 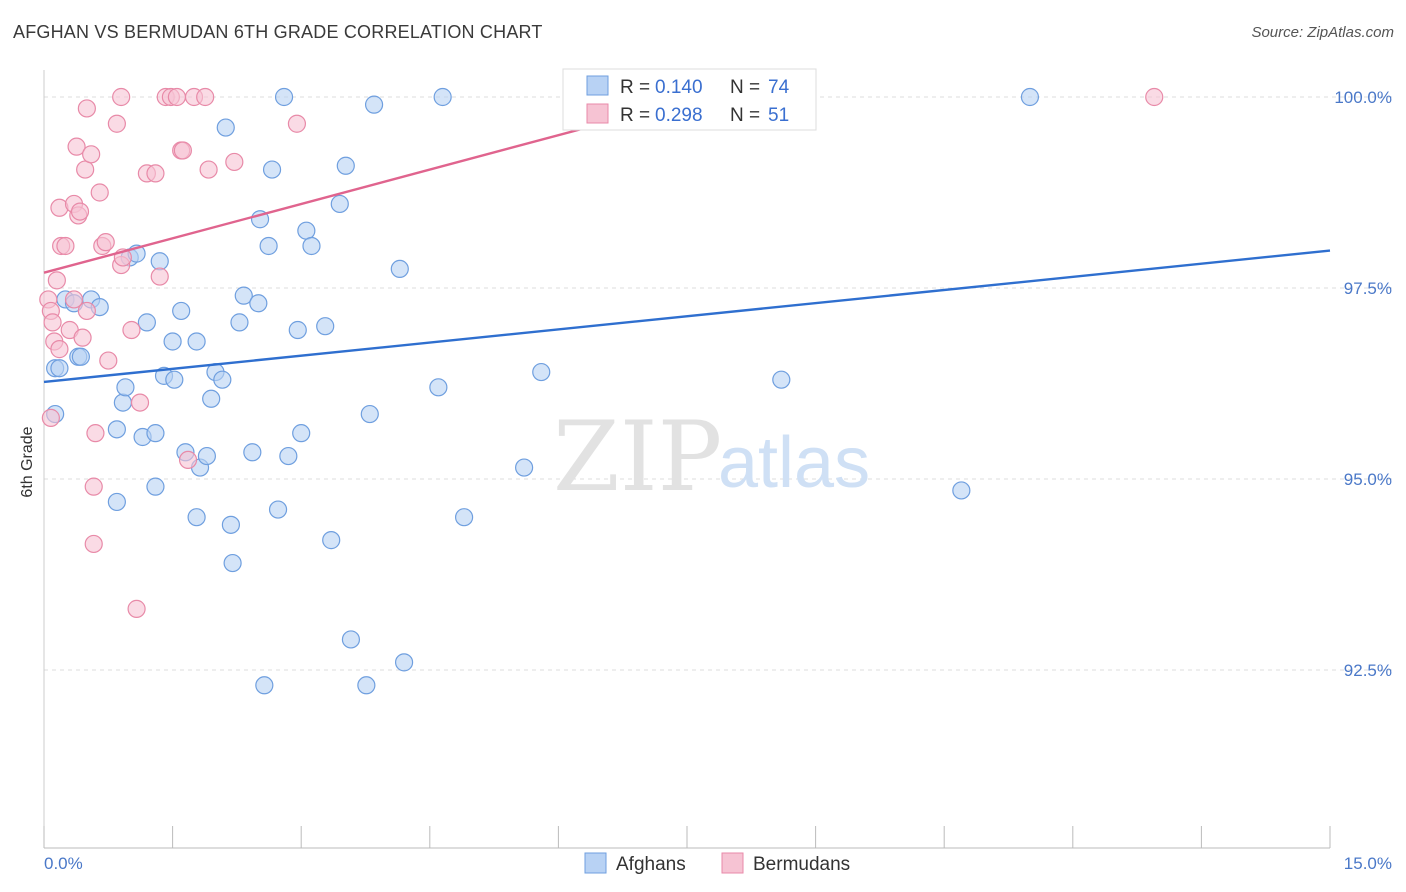 I want to click on watermark-atlas: atlas, so click(x=794, y=463).